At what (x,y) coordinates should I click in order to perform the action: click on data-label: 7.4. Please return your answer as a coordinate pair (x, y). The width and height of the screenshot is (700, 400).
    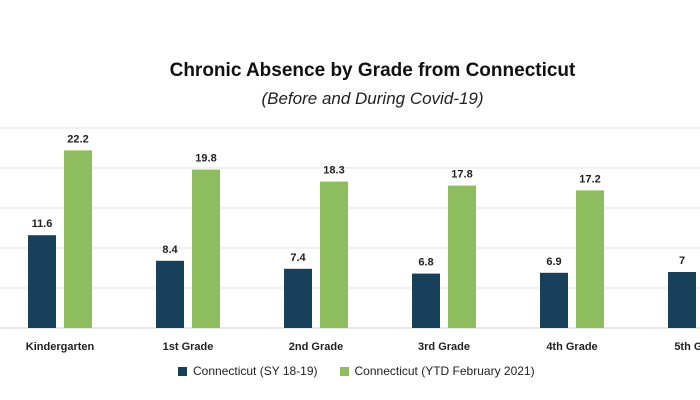
    Looking at the image, I should click on (298, 258).